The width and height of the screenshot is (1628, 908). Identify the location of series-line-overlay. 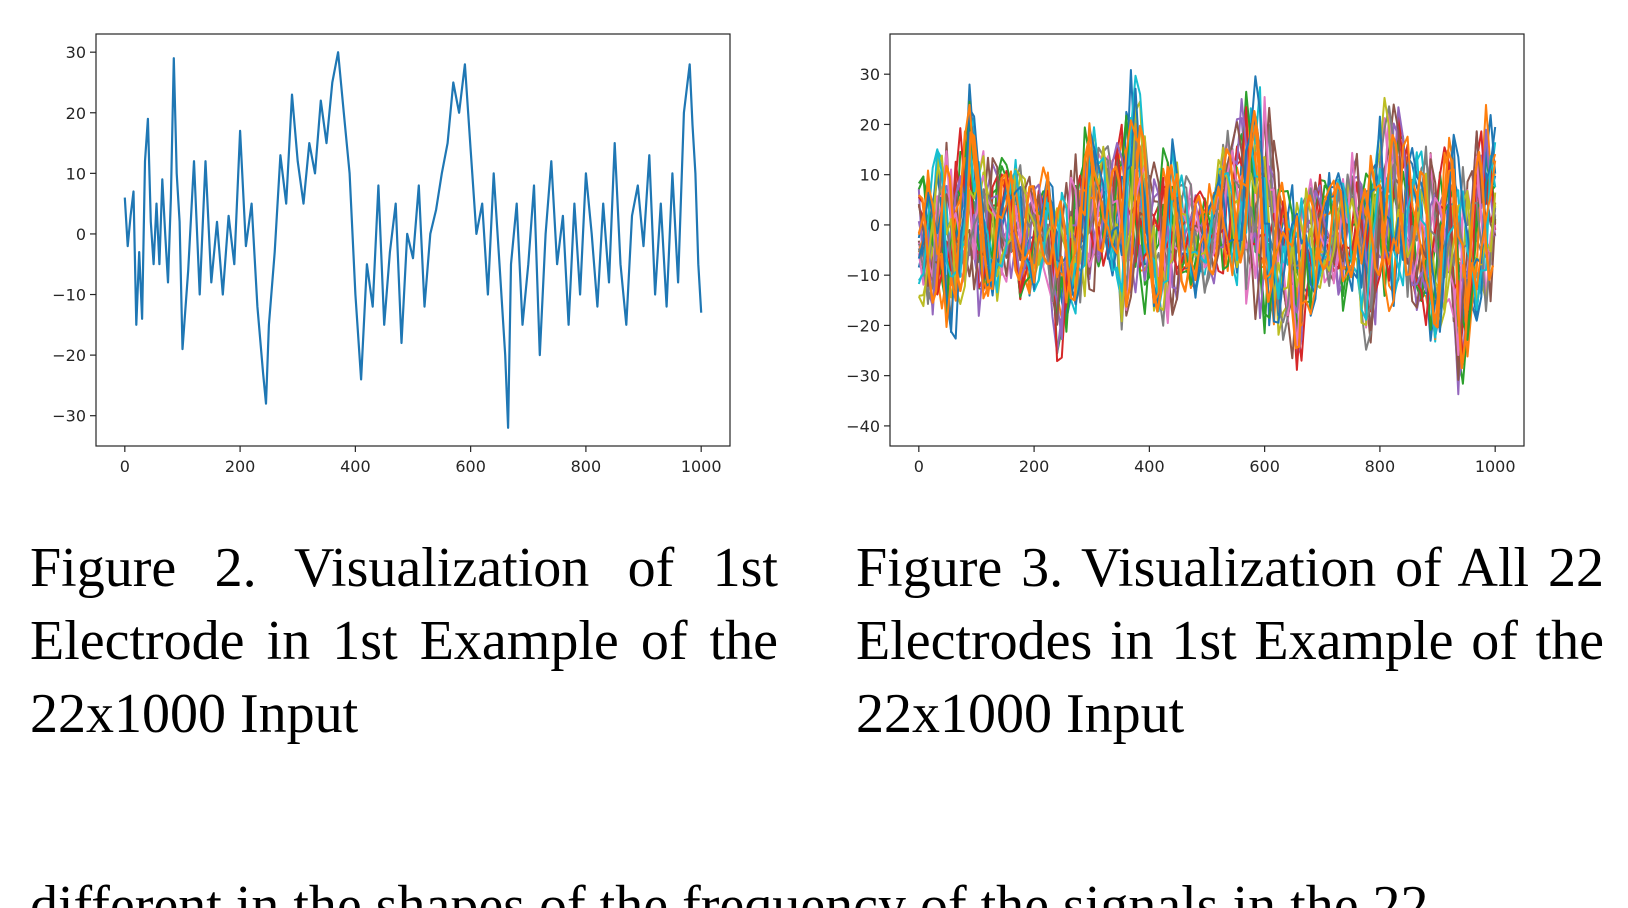
(1206, 239).